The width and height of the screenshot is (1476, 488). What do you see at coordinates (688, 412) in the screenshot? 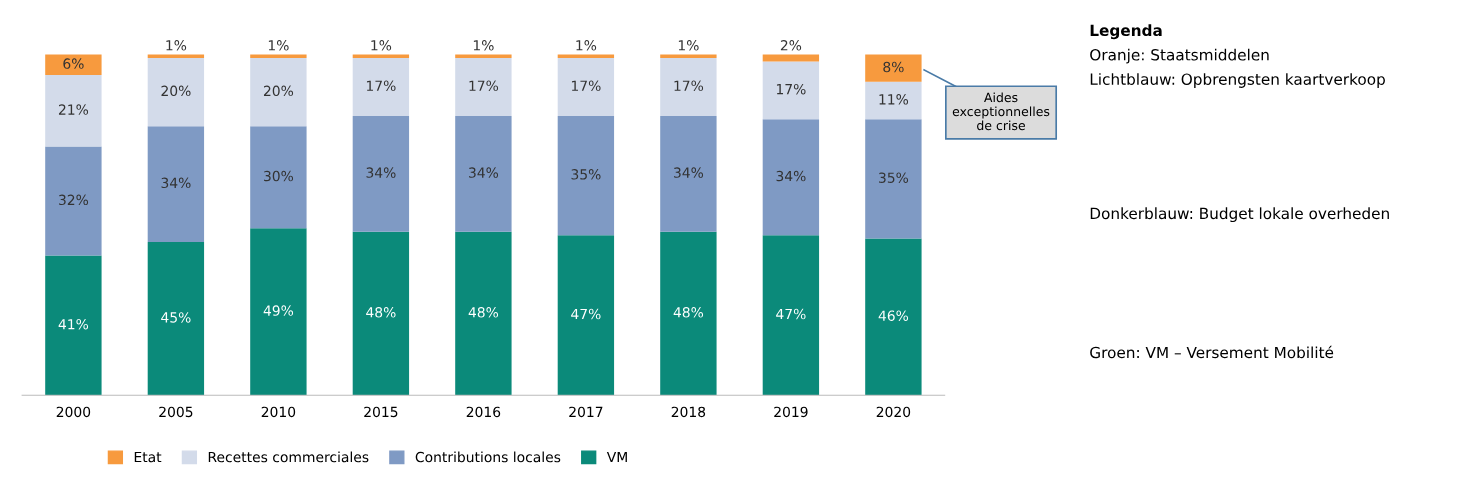
I see `x-tick-label: 2018` at bounding box center [688, 412].